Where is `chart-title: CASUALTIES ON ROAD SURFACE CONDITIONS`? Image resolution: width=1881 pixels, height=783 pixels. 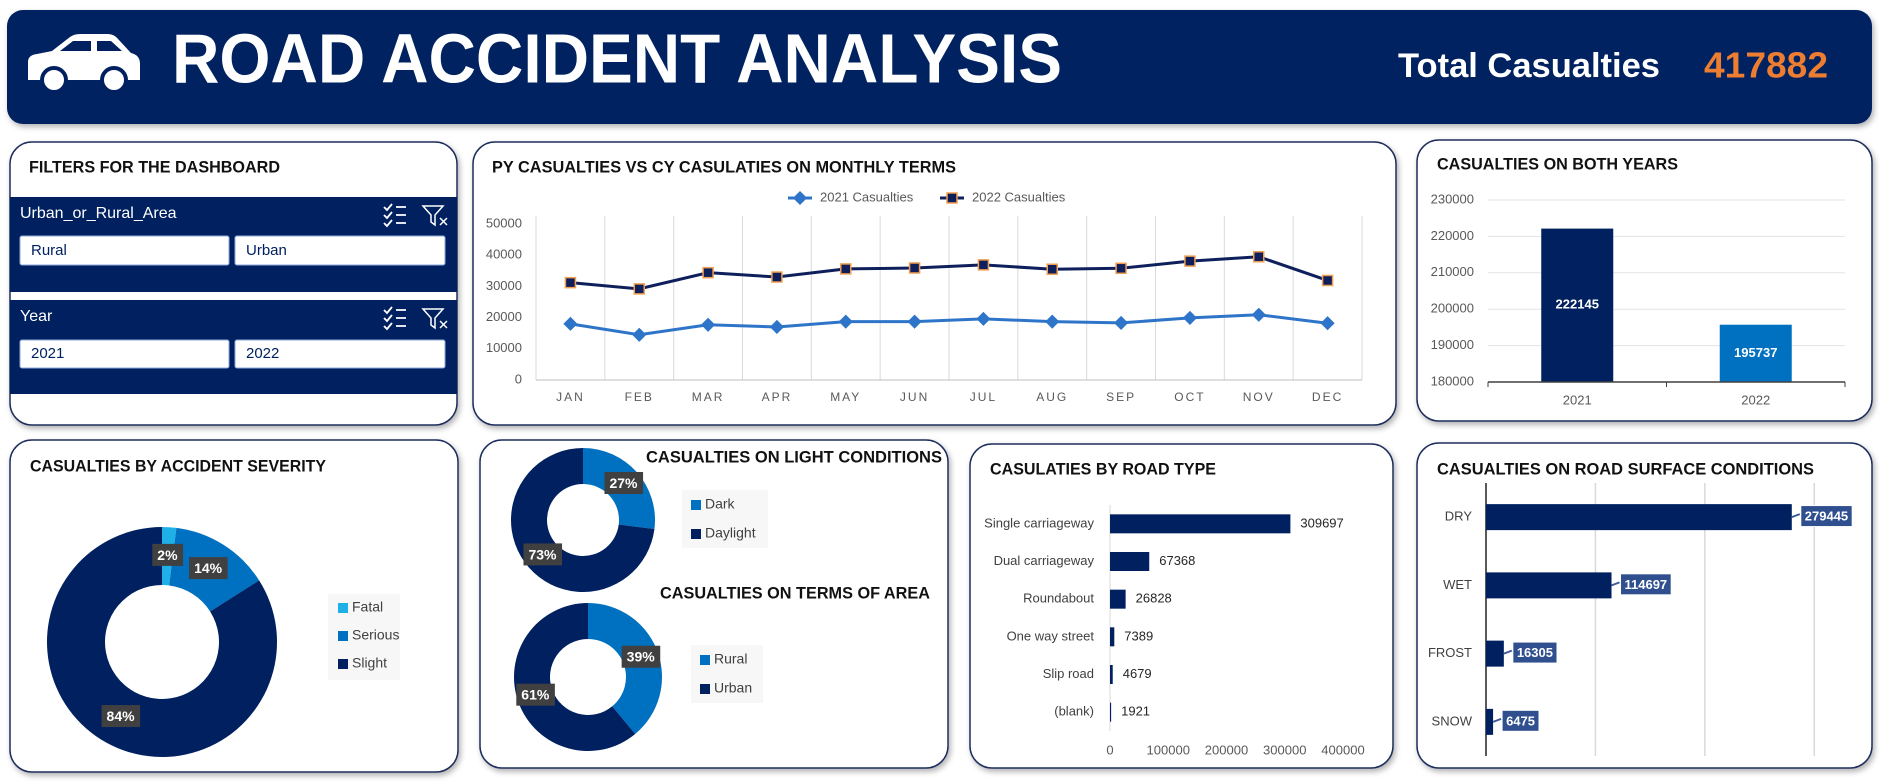
chart-title: CASUALTIES ON ROAD SURFACE CONDITIONS is located at coordinates (1625, 468).